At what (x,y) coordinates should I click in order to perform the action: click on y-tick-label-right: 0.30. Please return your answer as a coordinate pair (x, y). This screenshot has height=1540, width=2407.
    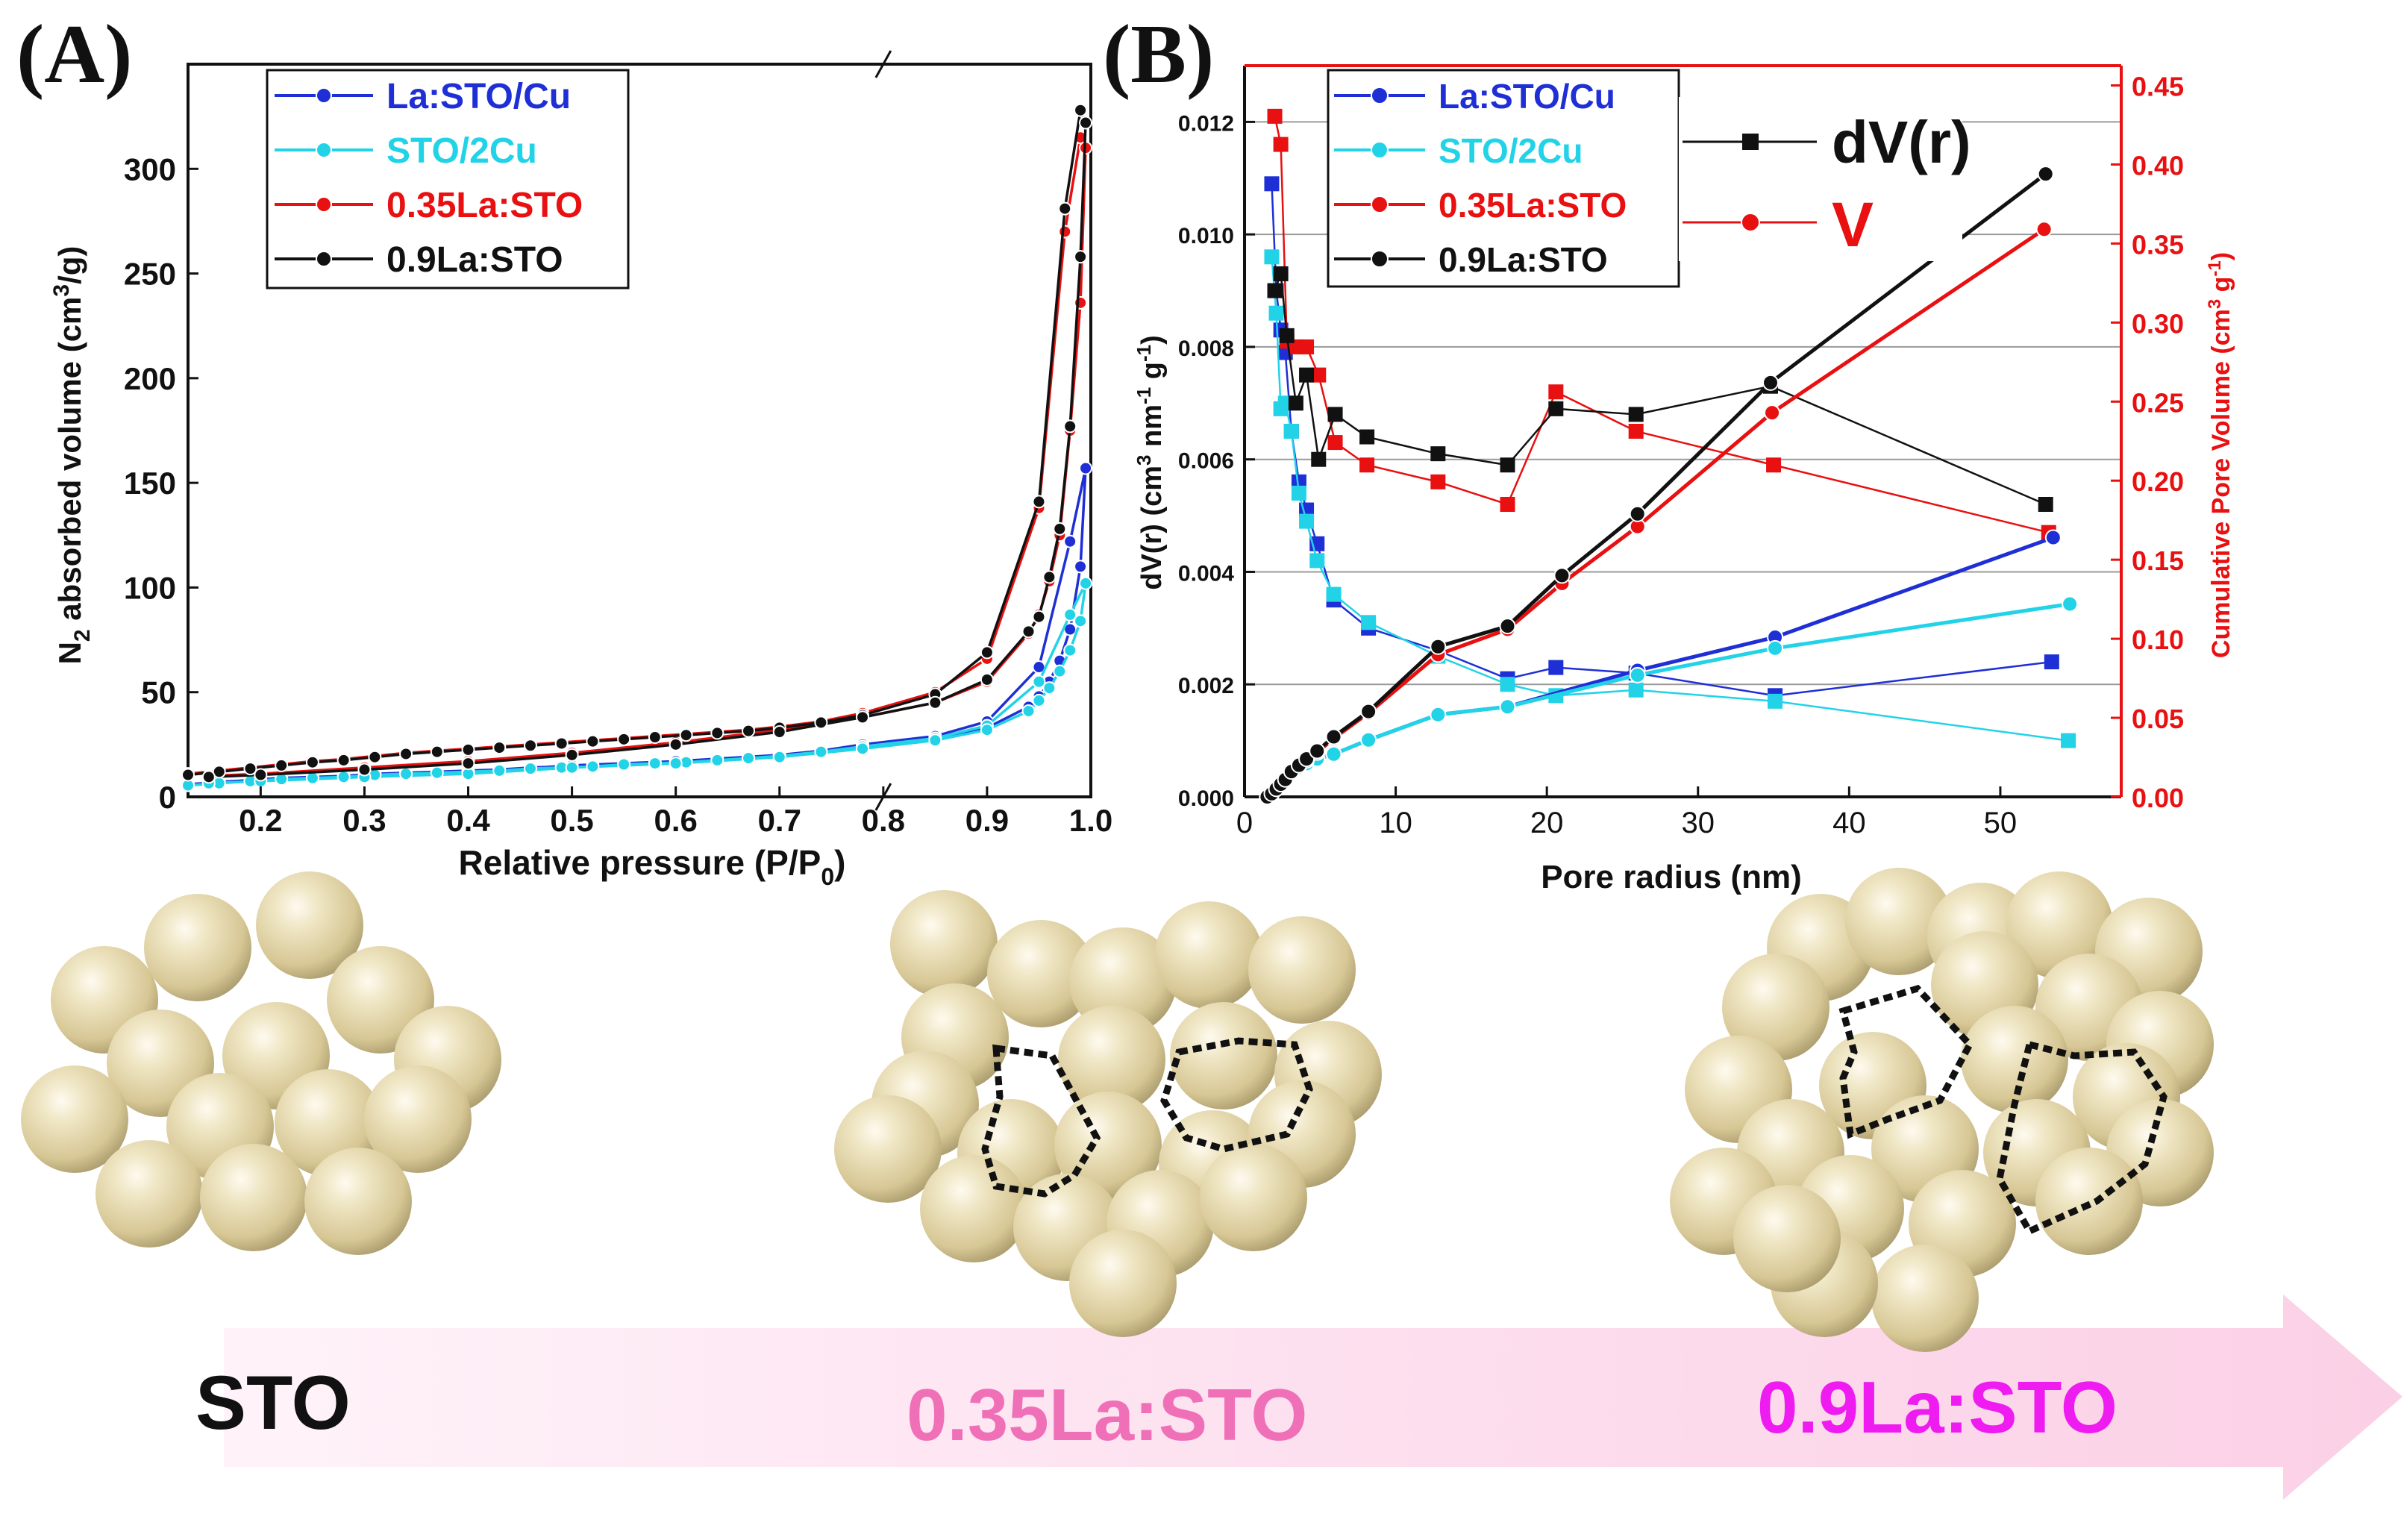
    Looking at the image, I should click on (2158, 323).